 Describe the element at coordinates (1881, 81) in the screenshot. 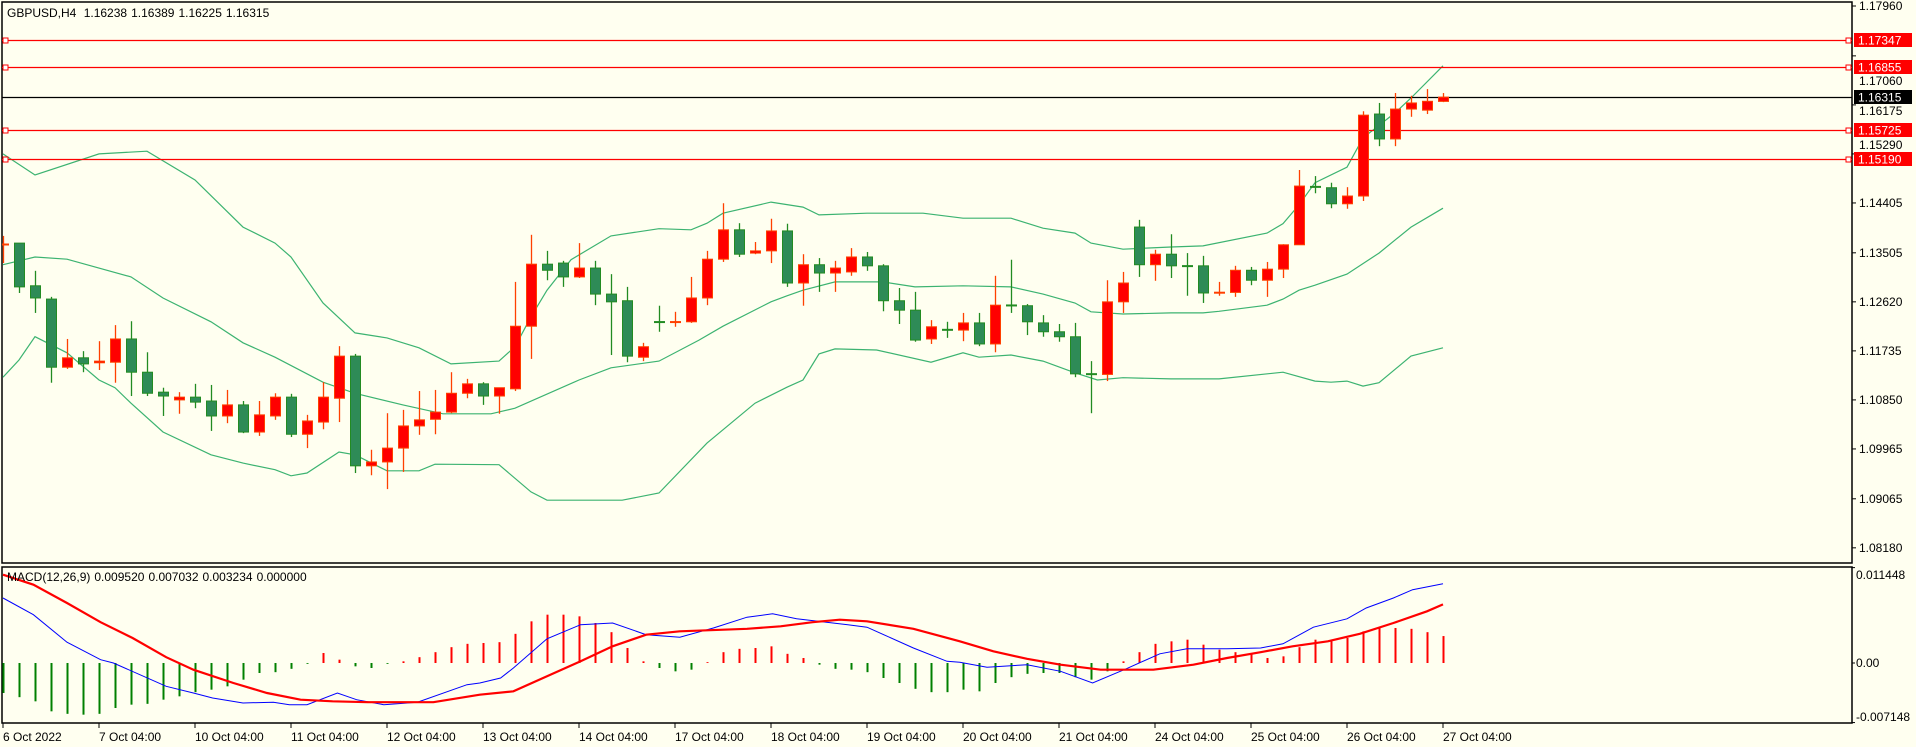

I see `price-axis-label: 1.17060` at that location.